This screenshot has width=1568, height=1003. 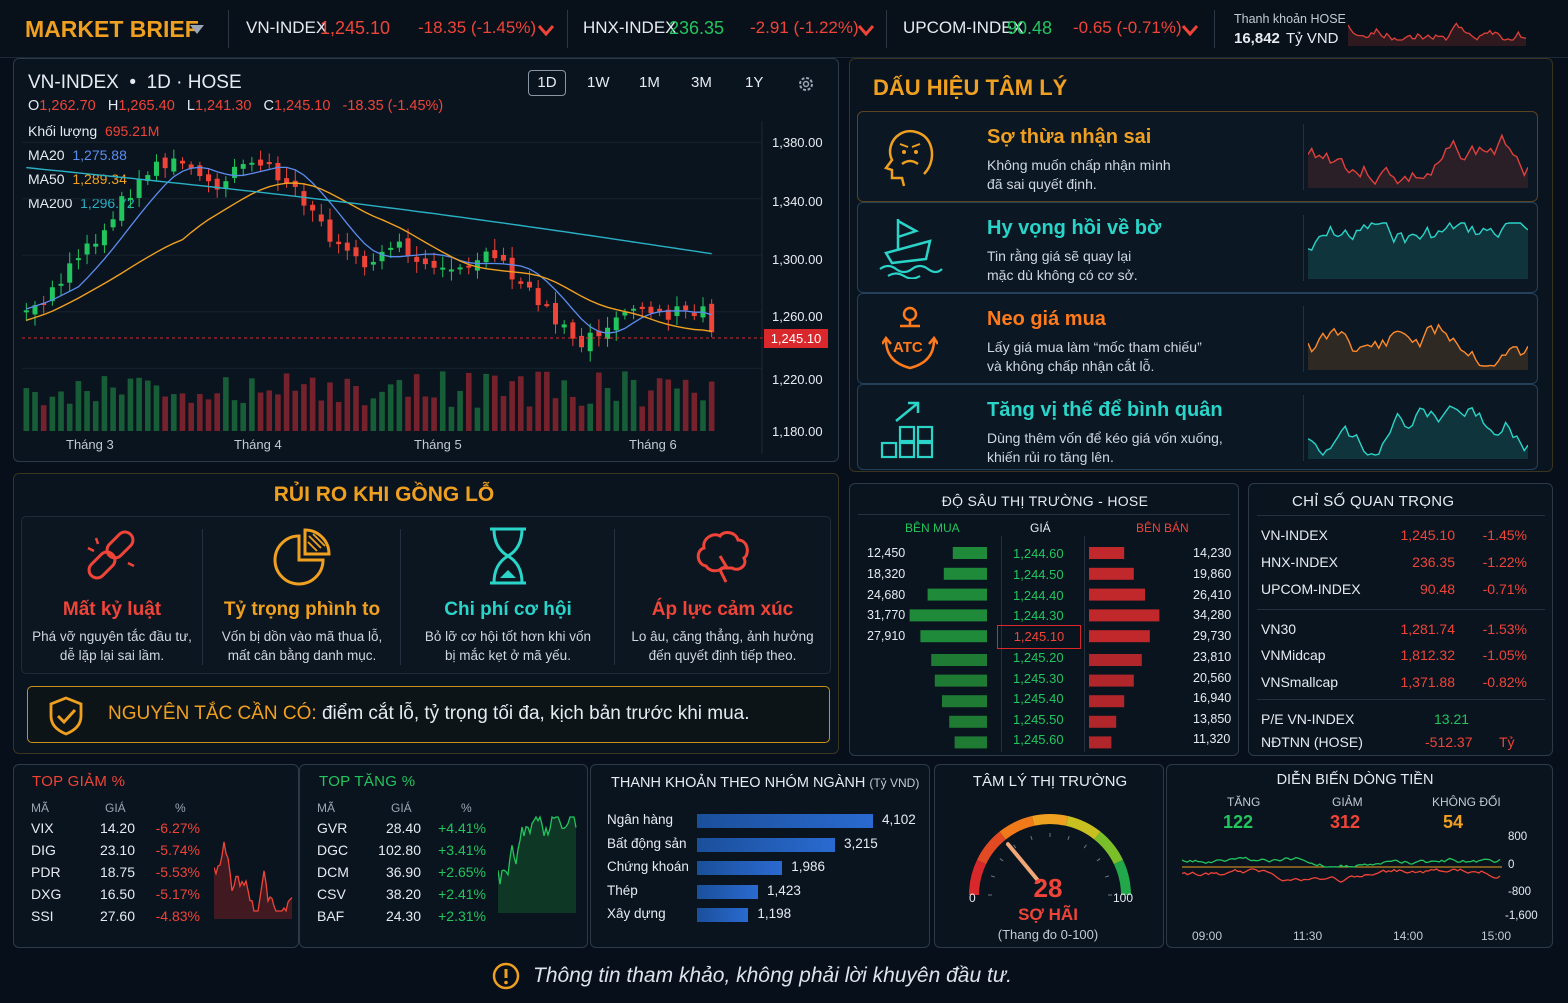 I want to click on brand-title: MARKET BRIEF, so click(x=112, y=29).